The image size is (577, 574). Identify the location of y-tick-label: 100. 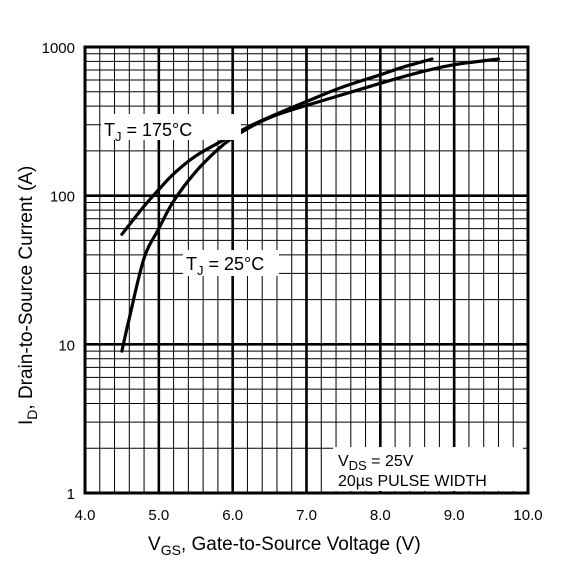
(62, 197).